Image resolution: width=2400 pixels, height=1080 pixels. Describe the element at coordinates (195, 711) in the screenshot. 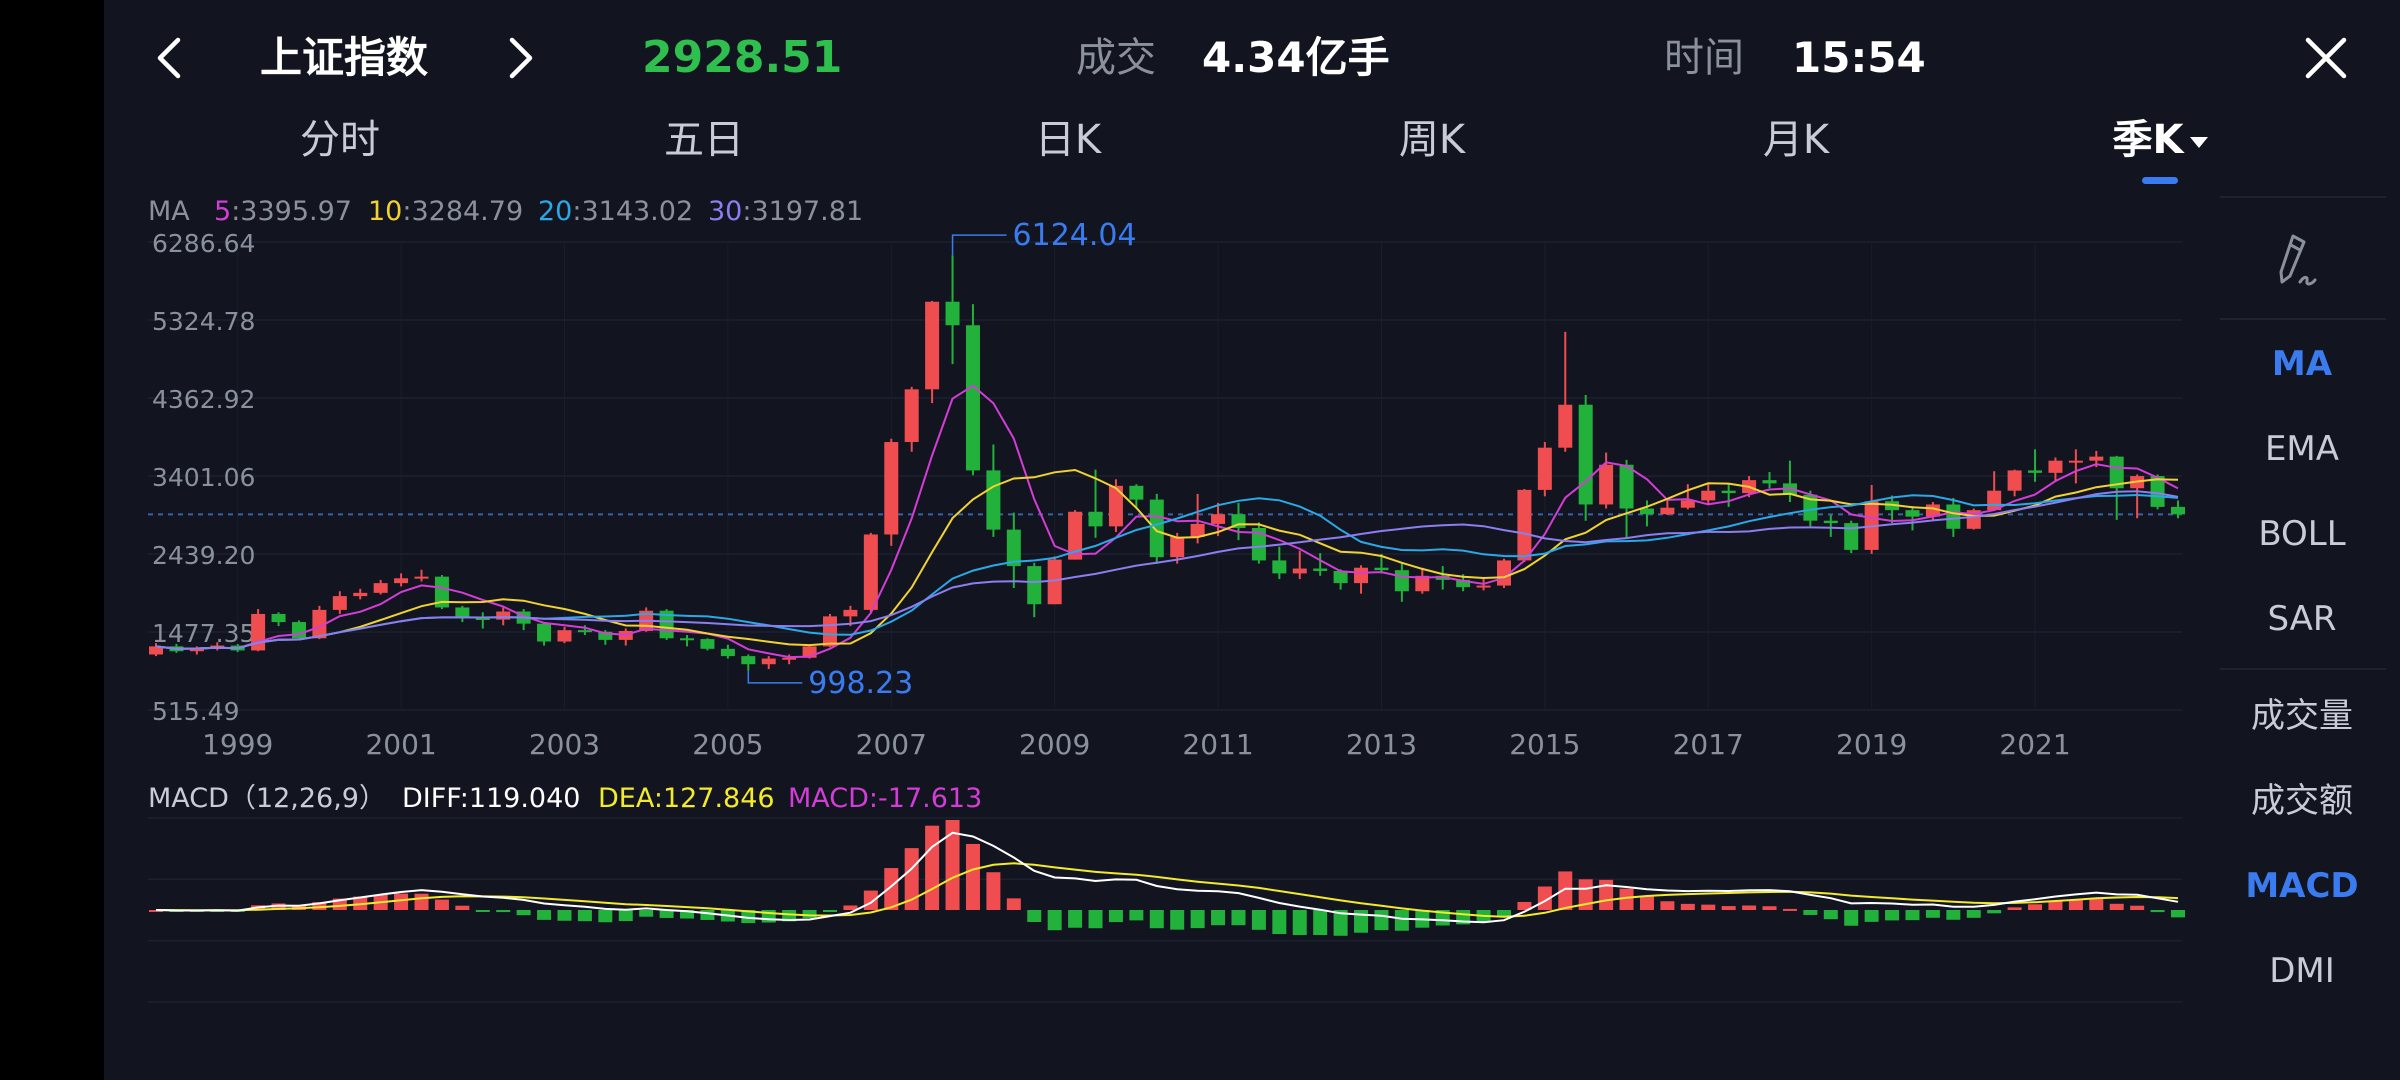

I see `y-tick-label: 515.49` at that location.